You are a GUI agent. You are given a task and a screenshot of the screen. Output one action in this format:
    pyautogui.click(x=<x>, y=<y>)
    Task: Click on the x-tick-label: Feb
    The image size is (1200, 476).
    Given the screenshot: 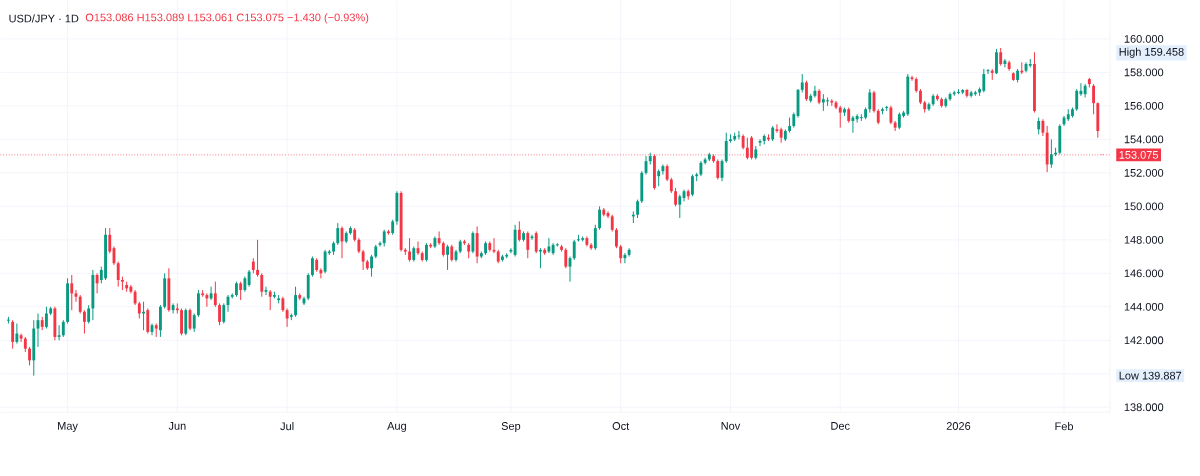 What is the action you would take?
    pyautogui.click(x=1064, y=426)
    